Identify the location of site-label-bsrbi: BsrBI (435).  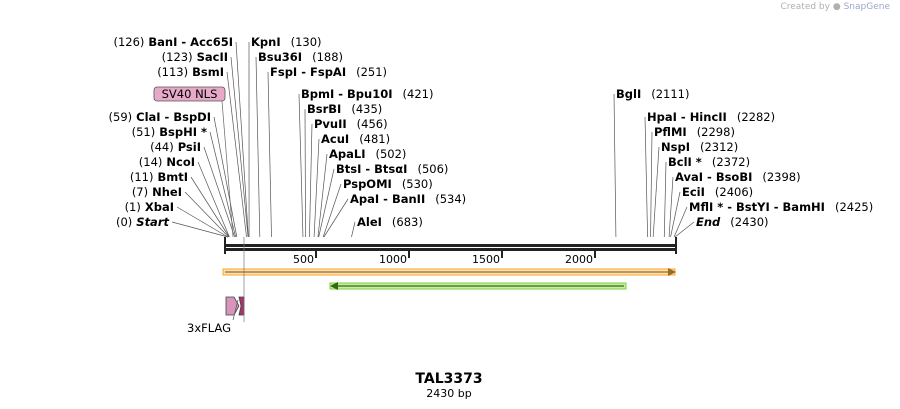
(344, 109).